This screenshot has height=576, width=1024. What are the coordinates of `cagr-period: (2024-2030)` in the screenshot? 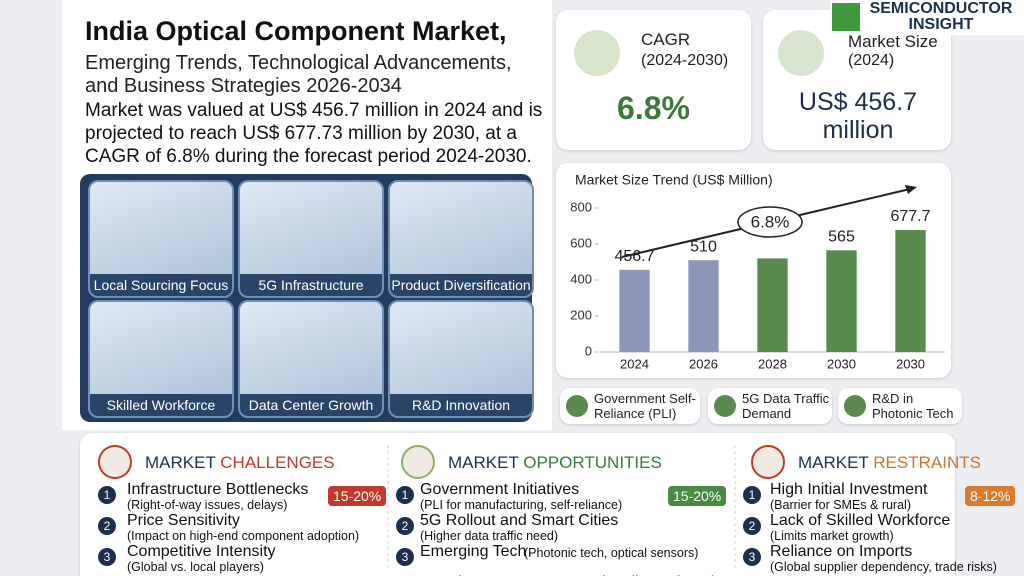 It's located at (685, 60).